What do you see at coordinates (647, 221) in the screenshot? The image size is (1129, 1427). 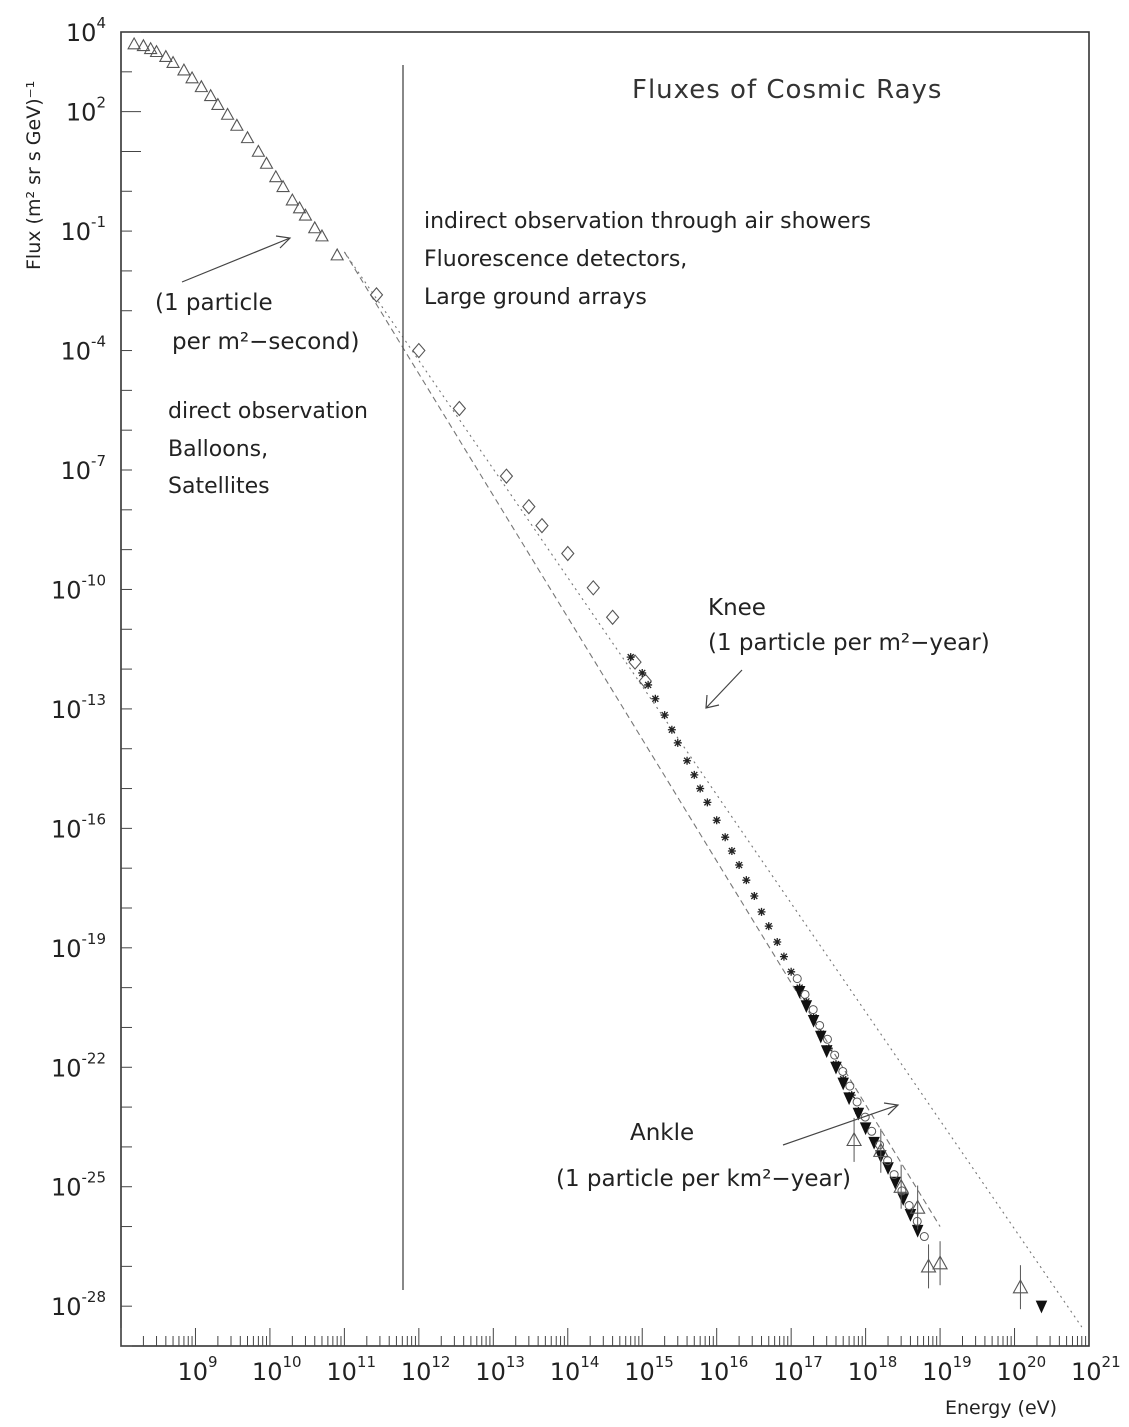 I see `annotation-text: indirect observation through air showers` at bounding box center [647, 221].